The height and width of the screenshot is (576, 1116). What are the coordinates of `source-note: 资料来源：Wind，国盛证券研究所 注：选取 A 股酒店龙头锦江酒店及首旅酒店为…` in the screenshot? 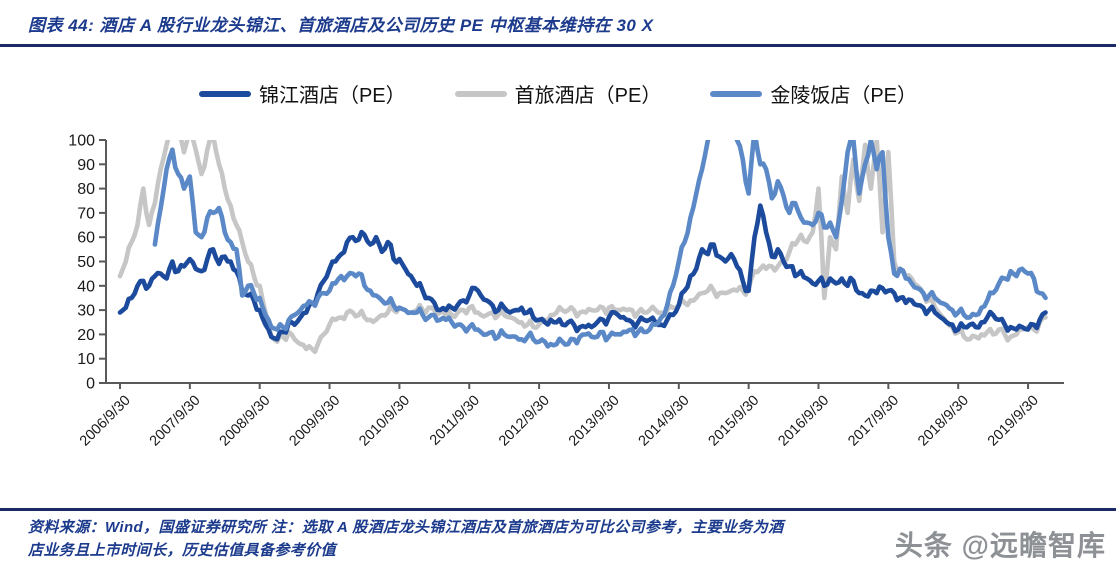 It's located at (468, 539).